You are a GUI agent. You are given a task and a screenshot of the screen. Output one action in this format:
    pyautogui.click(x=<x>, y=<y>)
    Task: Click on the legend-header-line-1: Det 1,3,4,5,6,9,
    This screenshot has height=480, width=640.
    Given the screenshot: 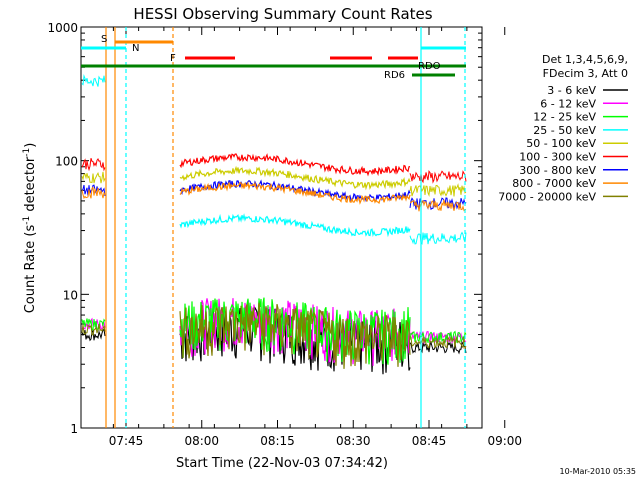 What is the action you would take?
    pyautogui.click(x=585, y=59)
    